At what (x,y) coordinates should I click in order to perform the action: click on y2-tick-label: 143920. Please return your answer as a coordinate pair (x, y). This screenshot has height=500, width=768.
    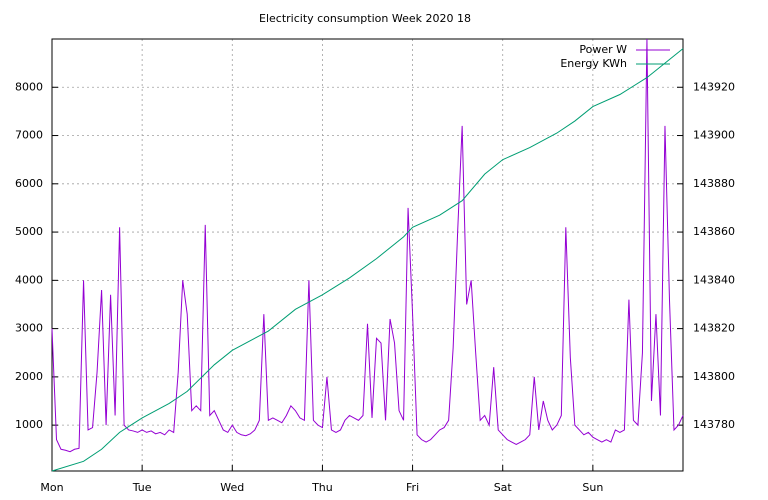
    Looking at the image, I should click on (714, 86).